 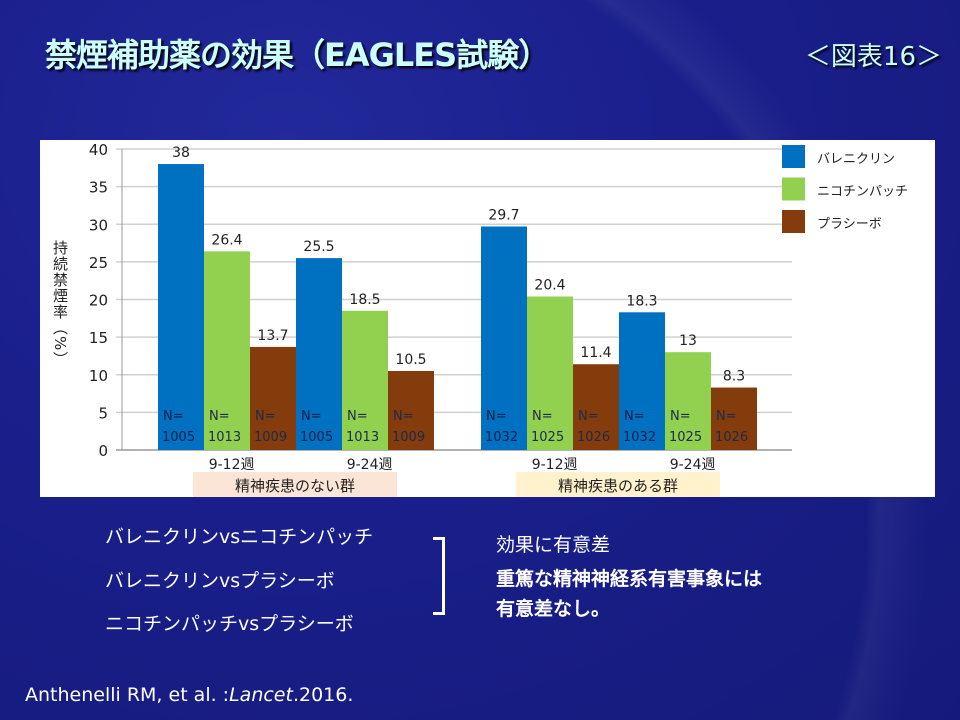 I want to click on result-1: 効果に有意差, so click(x=553, y=545).